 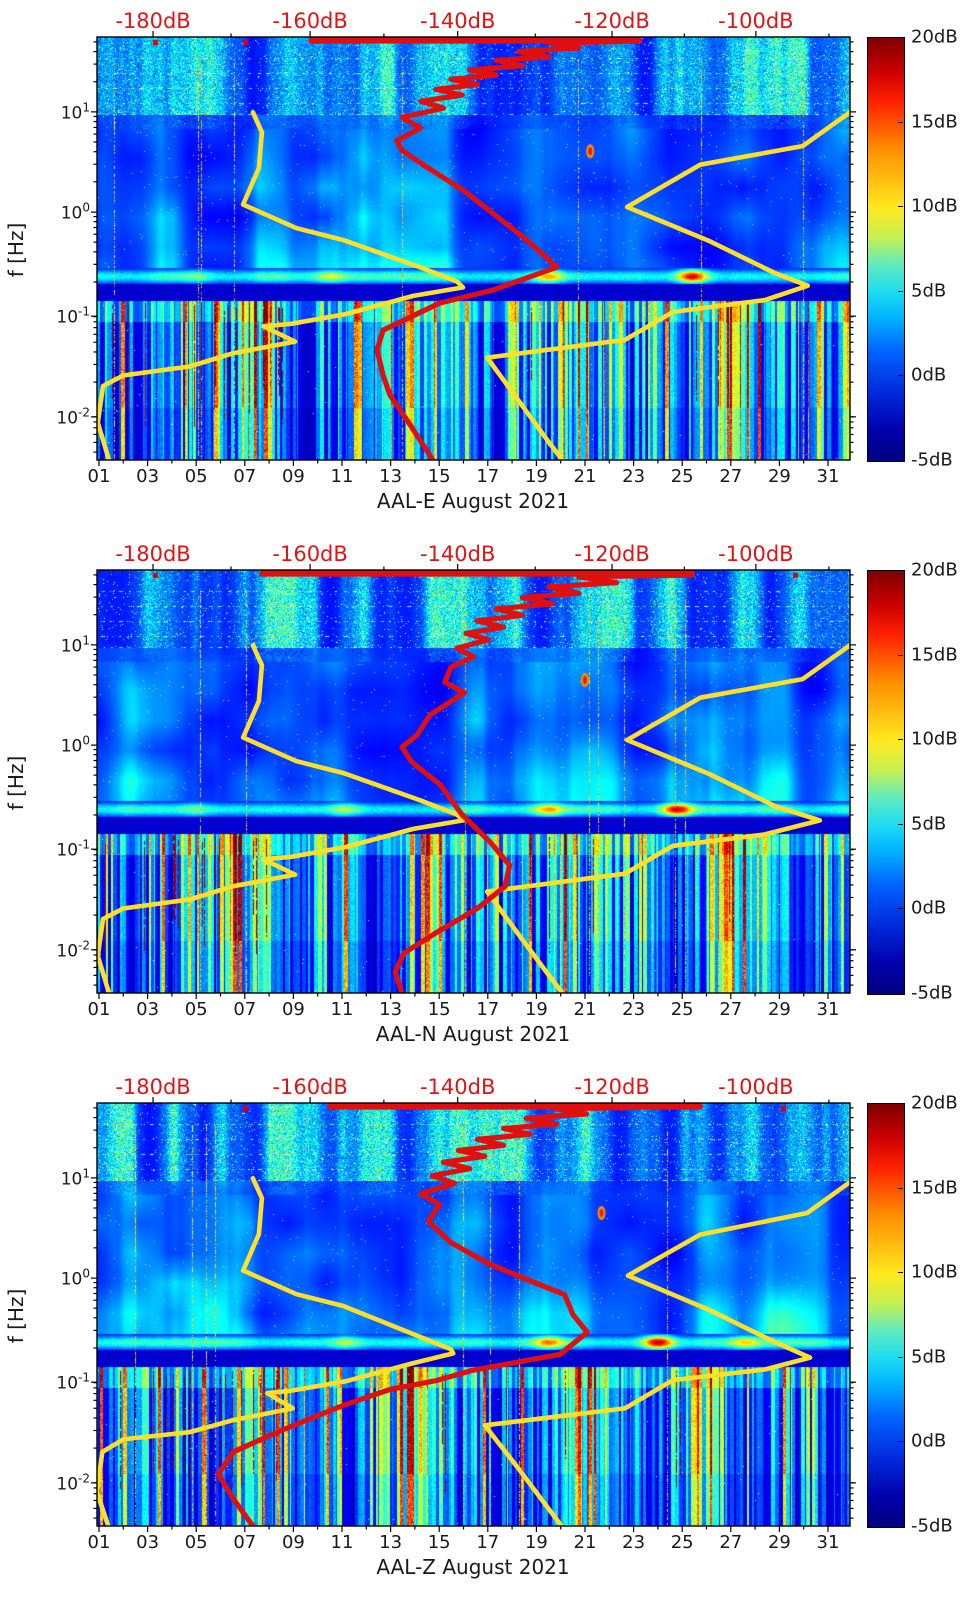 I want to click on colorbar-tick-label: 15dB, so click(x=934, y=122).